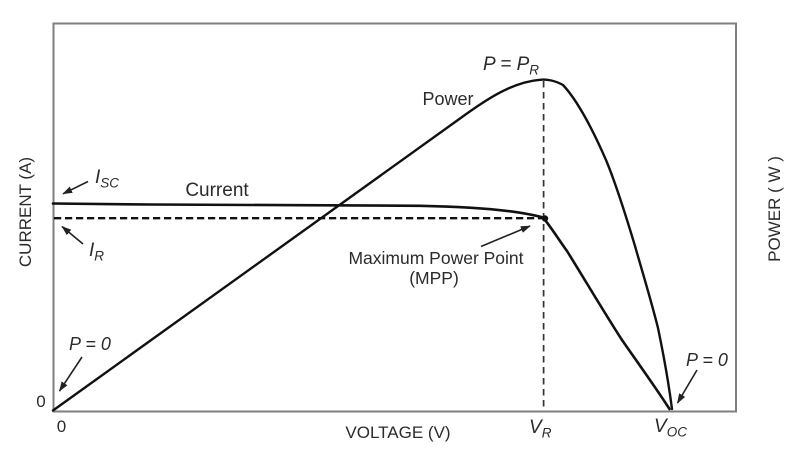 Image resolution: width=800 pixels, height=462 pixels. What do you see at coordinates (96, 252) in the screenshot?
I see `svg-text: IR` at bounding box center [96, 252].